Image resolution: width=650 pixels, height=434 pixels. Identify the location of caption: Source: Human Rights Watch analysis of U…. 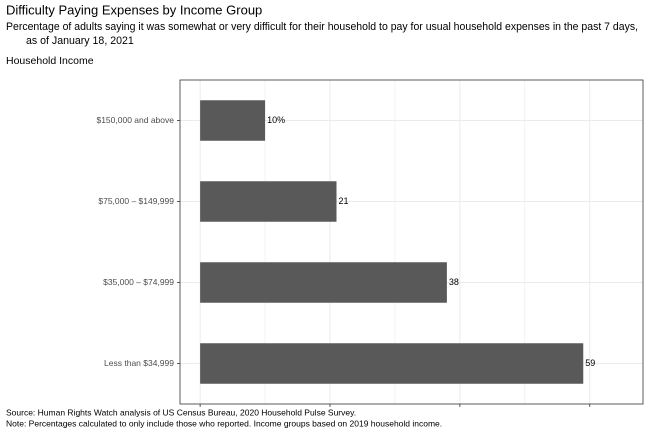
(181, 412).